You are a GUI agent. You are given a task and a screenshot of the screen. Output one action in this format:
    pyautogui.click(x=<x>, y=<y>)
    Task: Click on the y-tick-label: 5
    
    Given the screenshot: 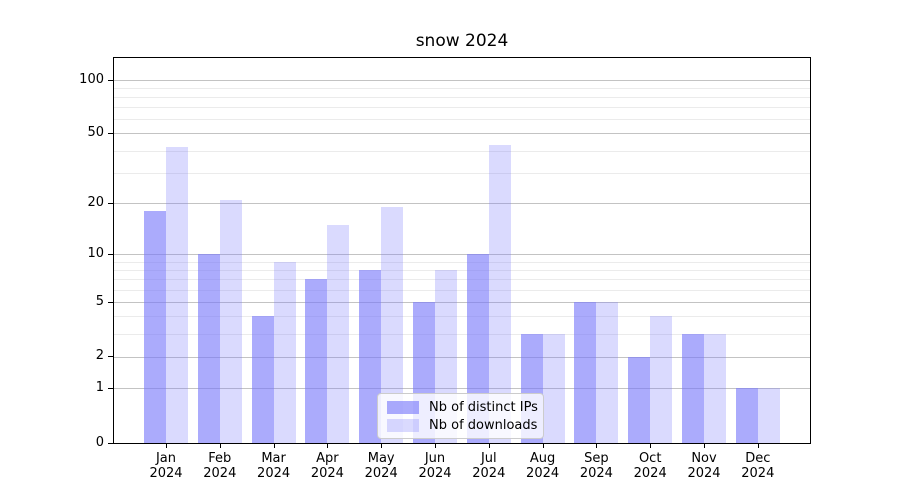 What is the action you would take?
    pyautogui.click(x=99, y=301)
    